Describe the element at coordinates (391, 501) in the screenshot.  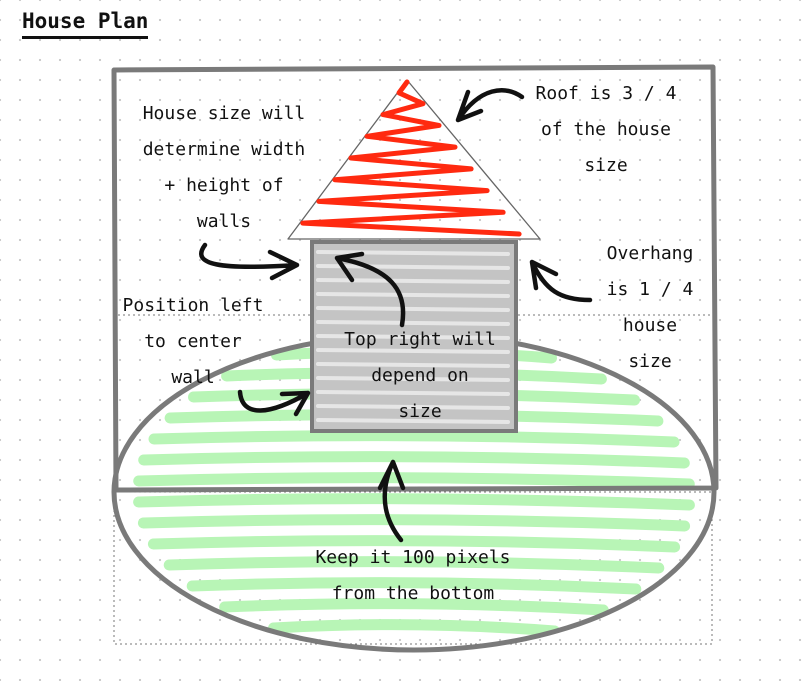
I see `arrow-to-ellipse-top-icon` at that location.